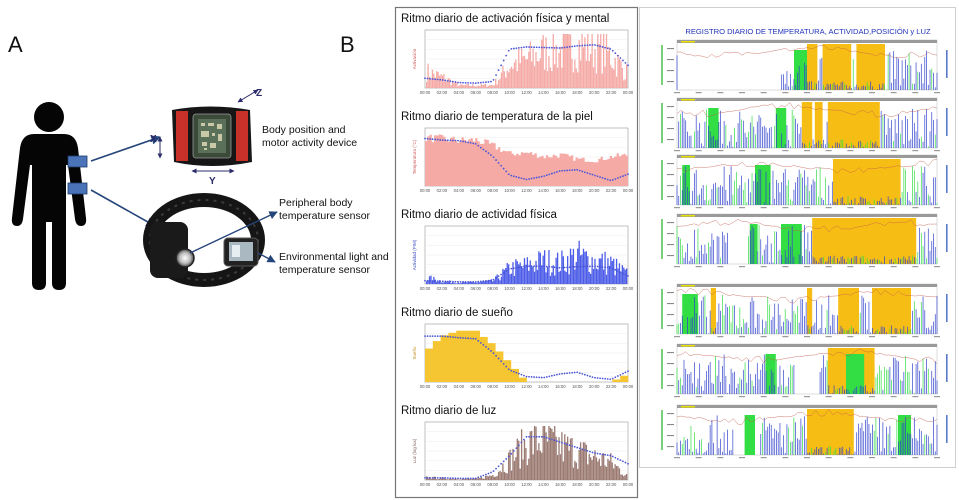  I want to click on x-tick-label: 12:00, so click(526, 386).